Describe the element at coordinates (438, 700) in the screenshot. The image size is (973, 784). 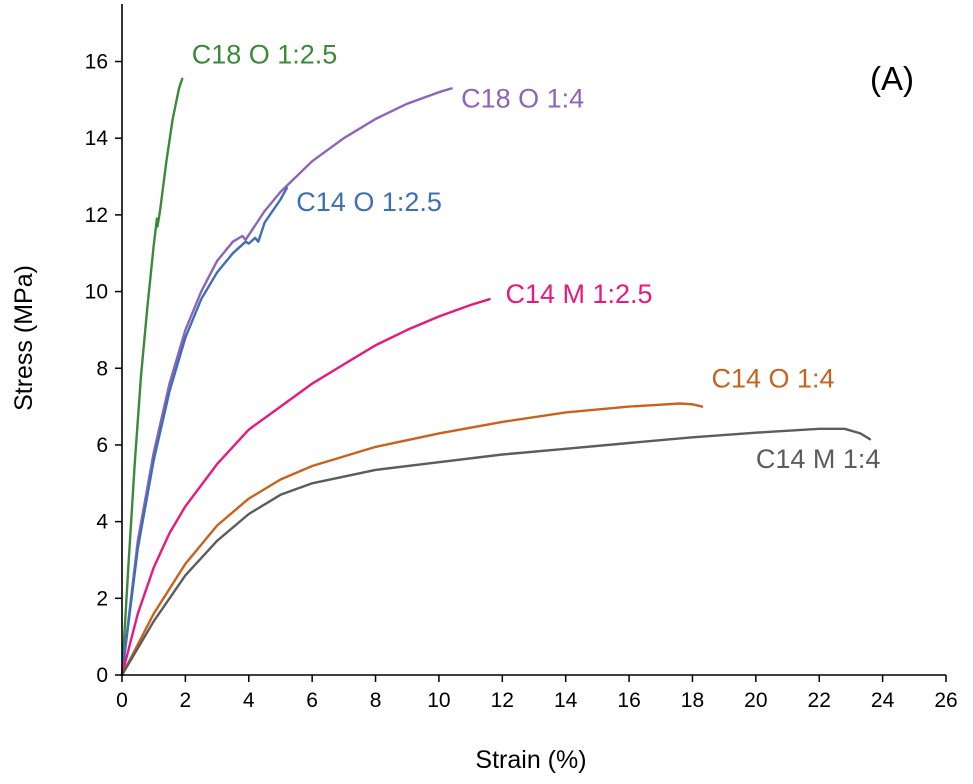
I see `x-tick-label: 10` at that location.